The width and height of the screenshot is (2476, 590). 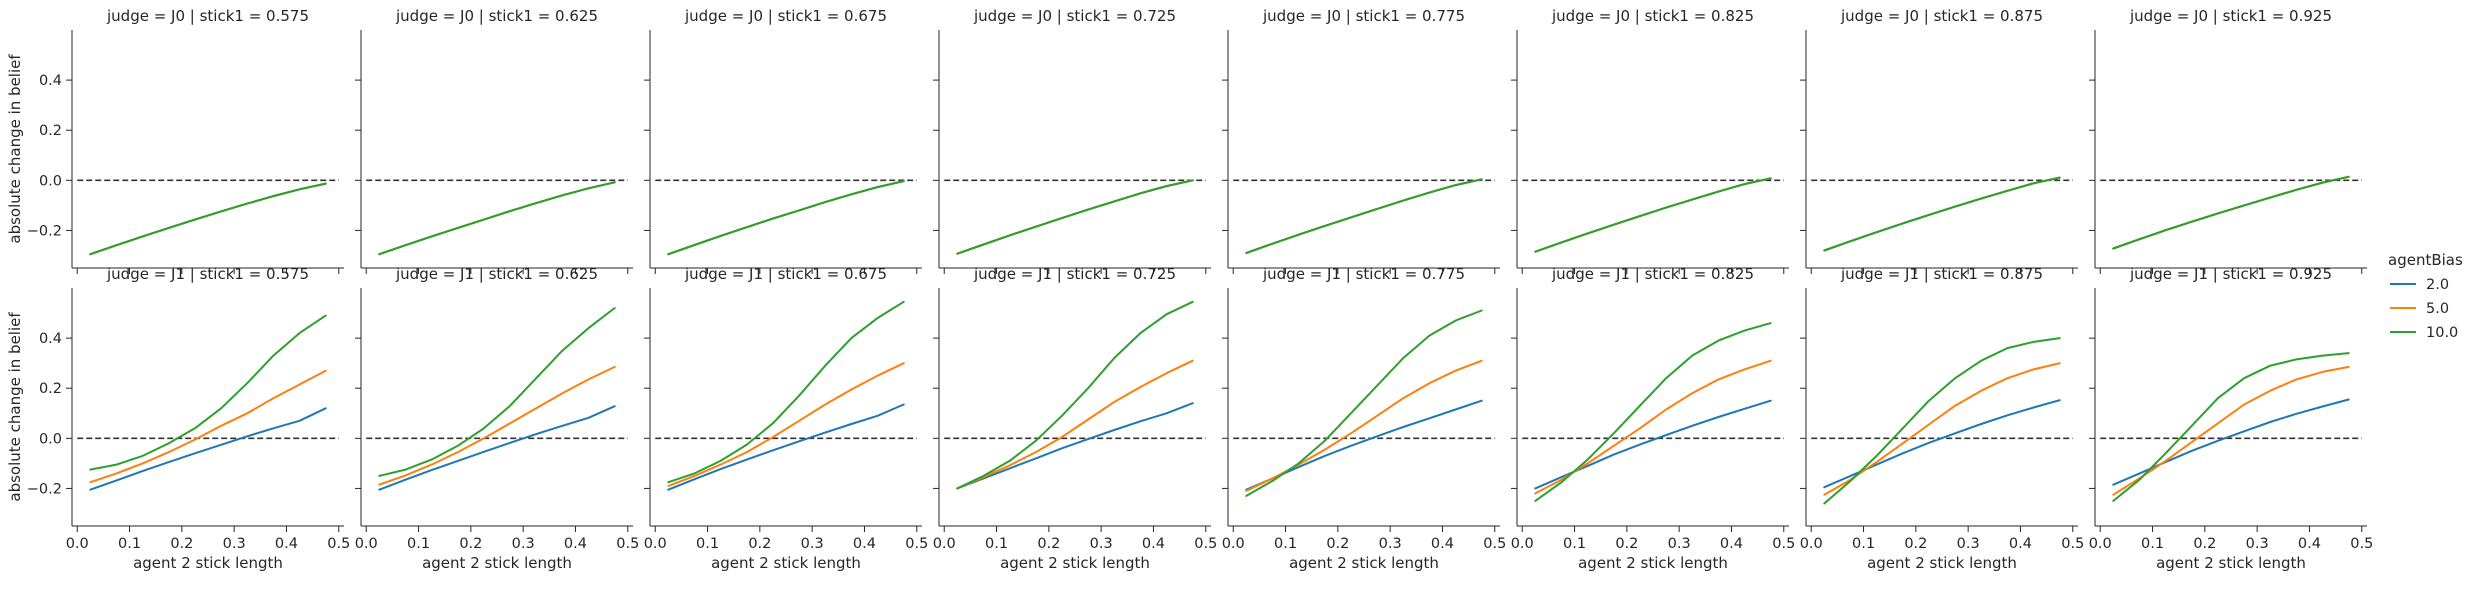 I want to click on facet-panel-4: judge = J0 | stick1 = 0.725, so click(x=1072, y=140).